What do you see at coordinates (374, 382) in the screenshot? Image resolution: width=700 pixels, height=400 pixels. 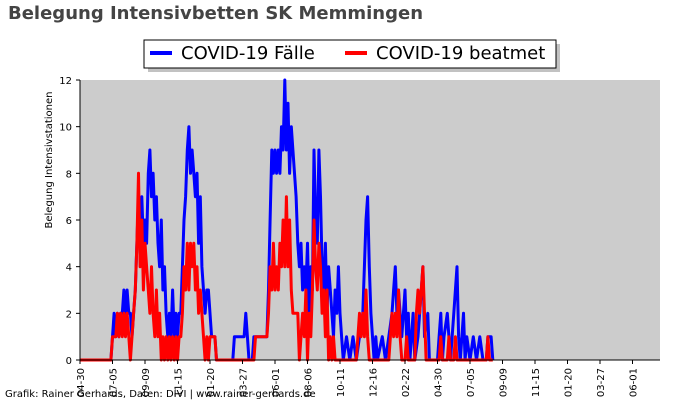 I see `x-tick-label: 12-16` at bounding box center [374, 382].